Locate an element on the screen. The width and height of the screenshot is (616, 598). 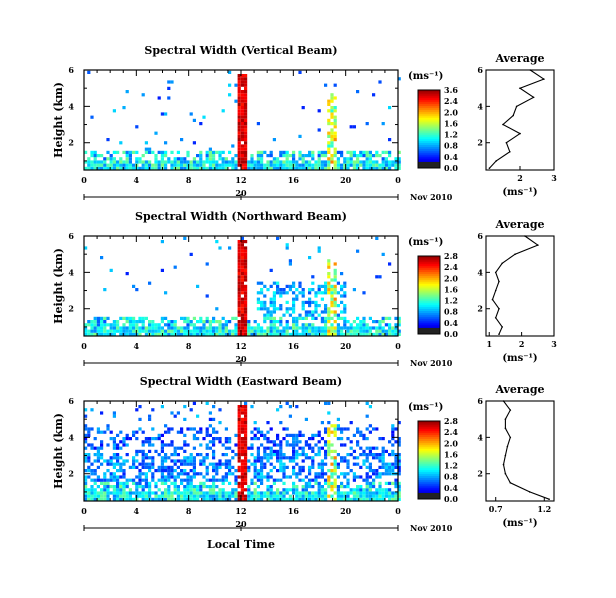
colorbar-unit: (ms⁻¹) is located at coordinates (425, 242).